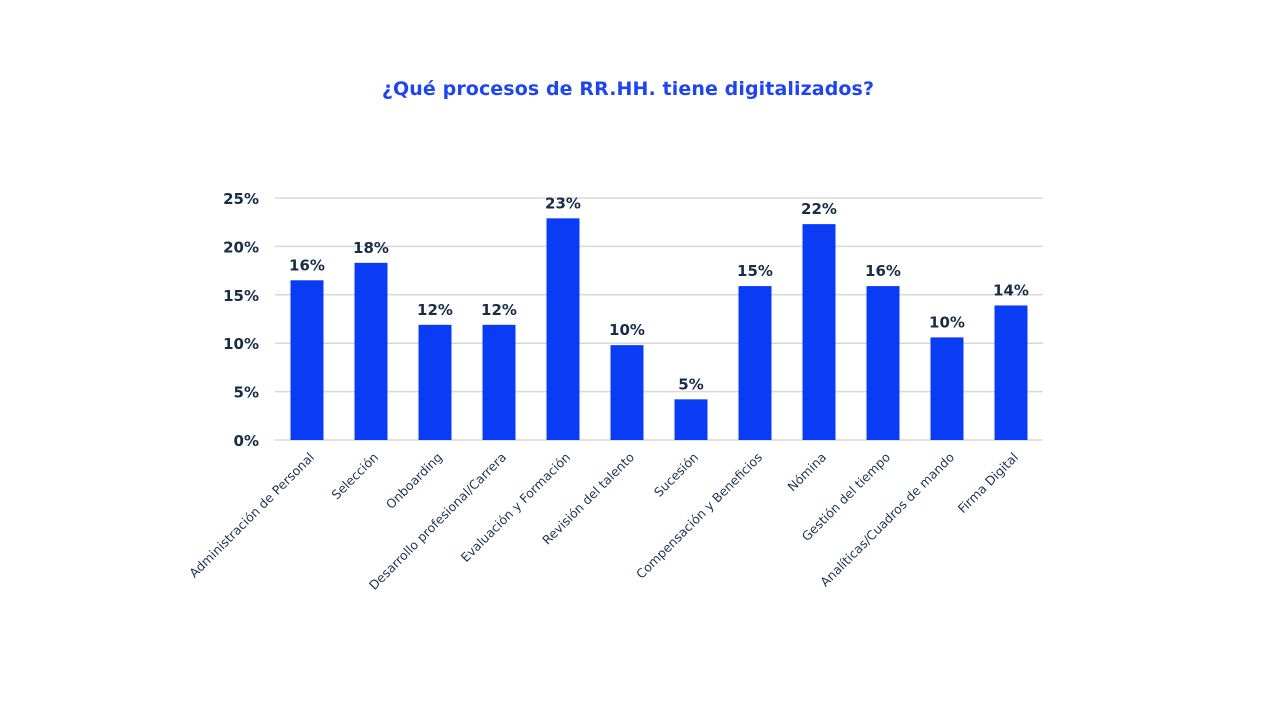  Describe the element at coordinates (887, 520) in the screenshot. I see `x-tick-label: Analíticas/Cuadros de mando` at that location.